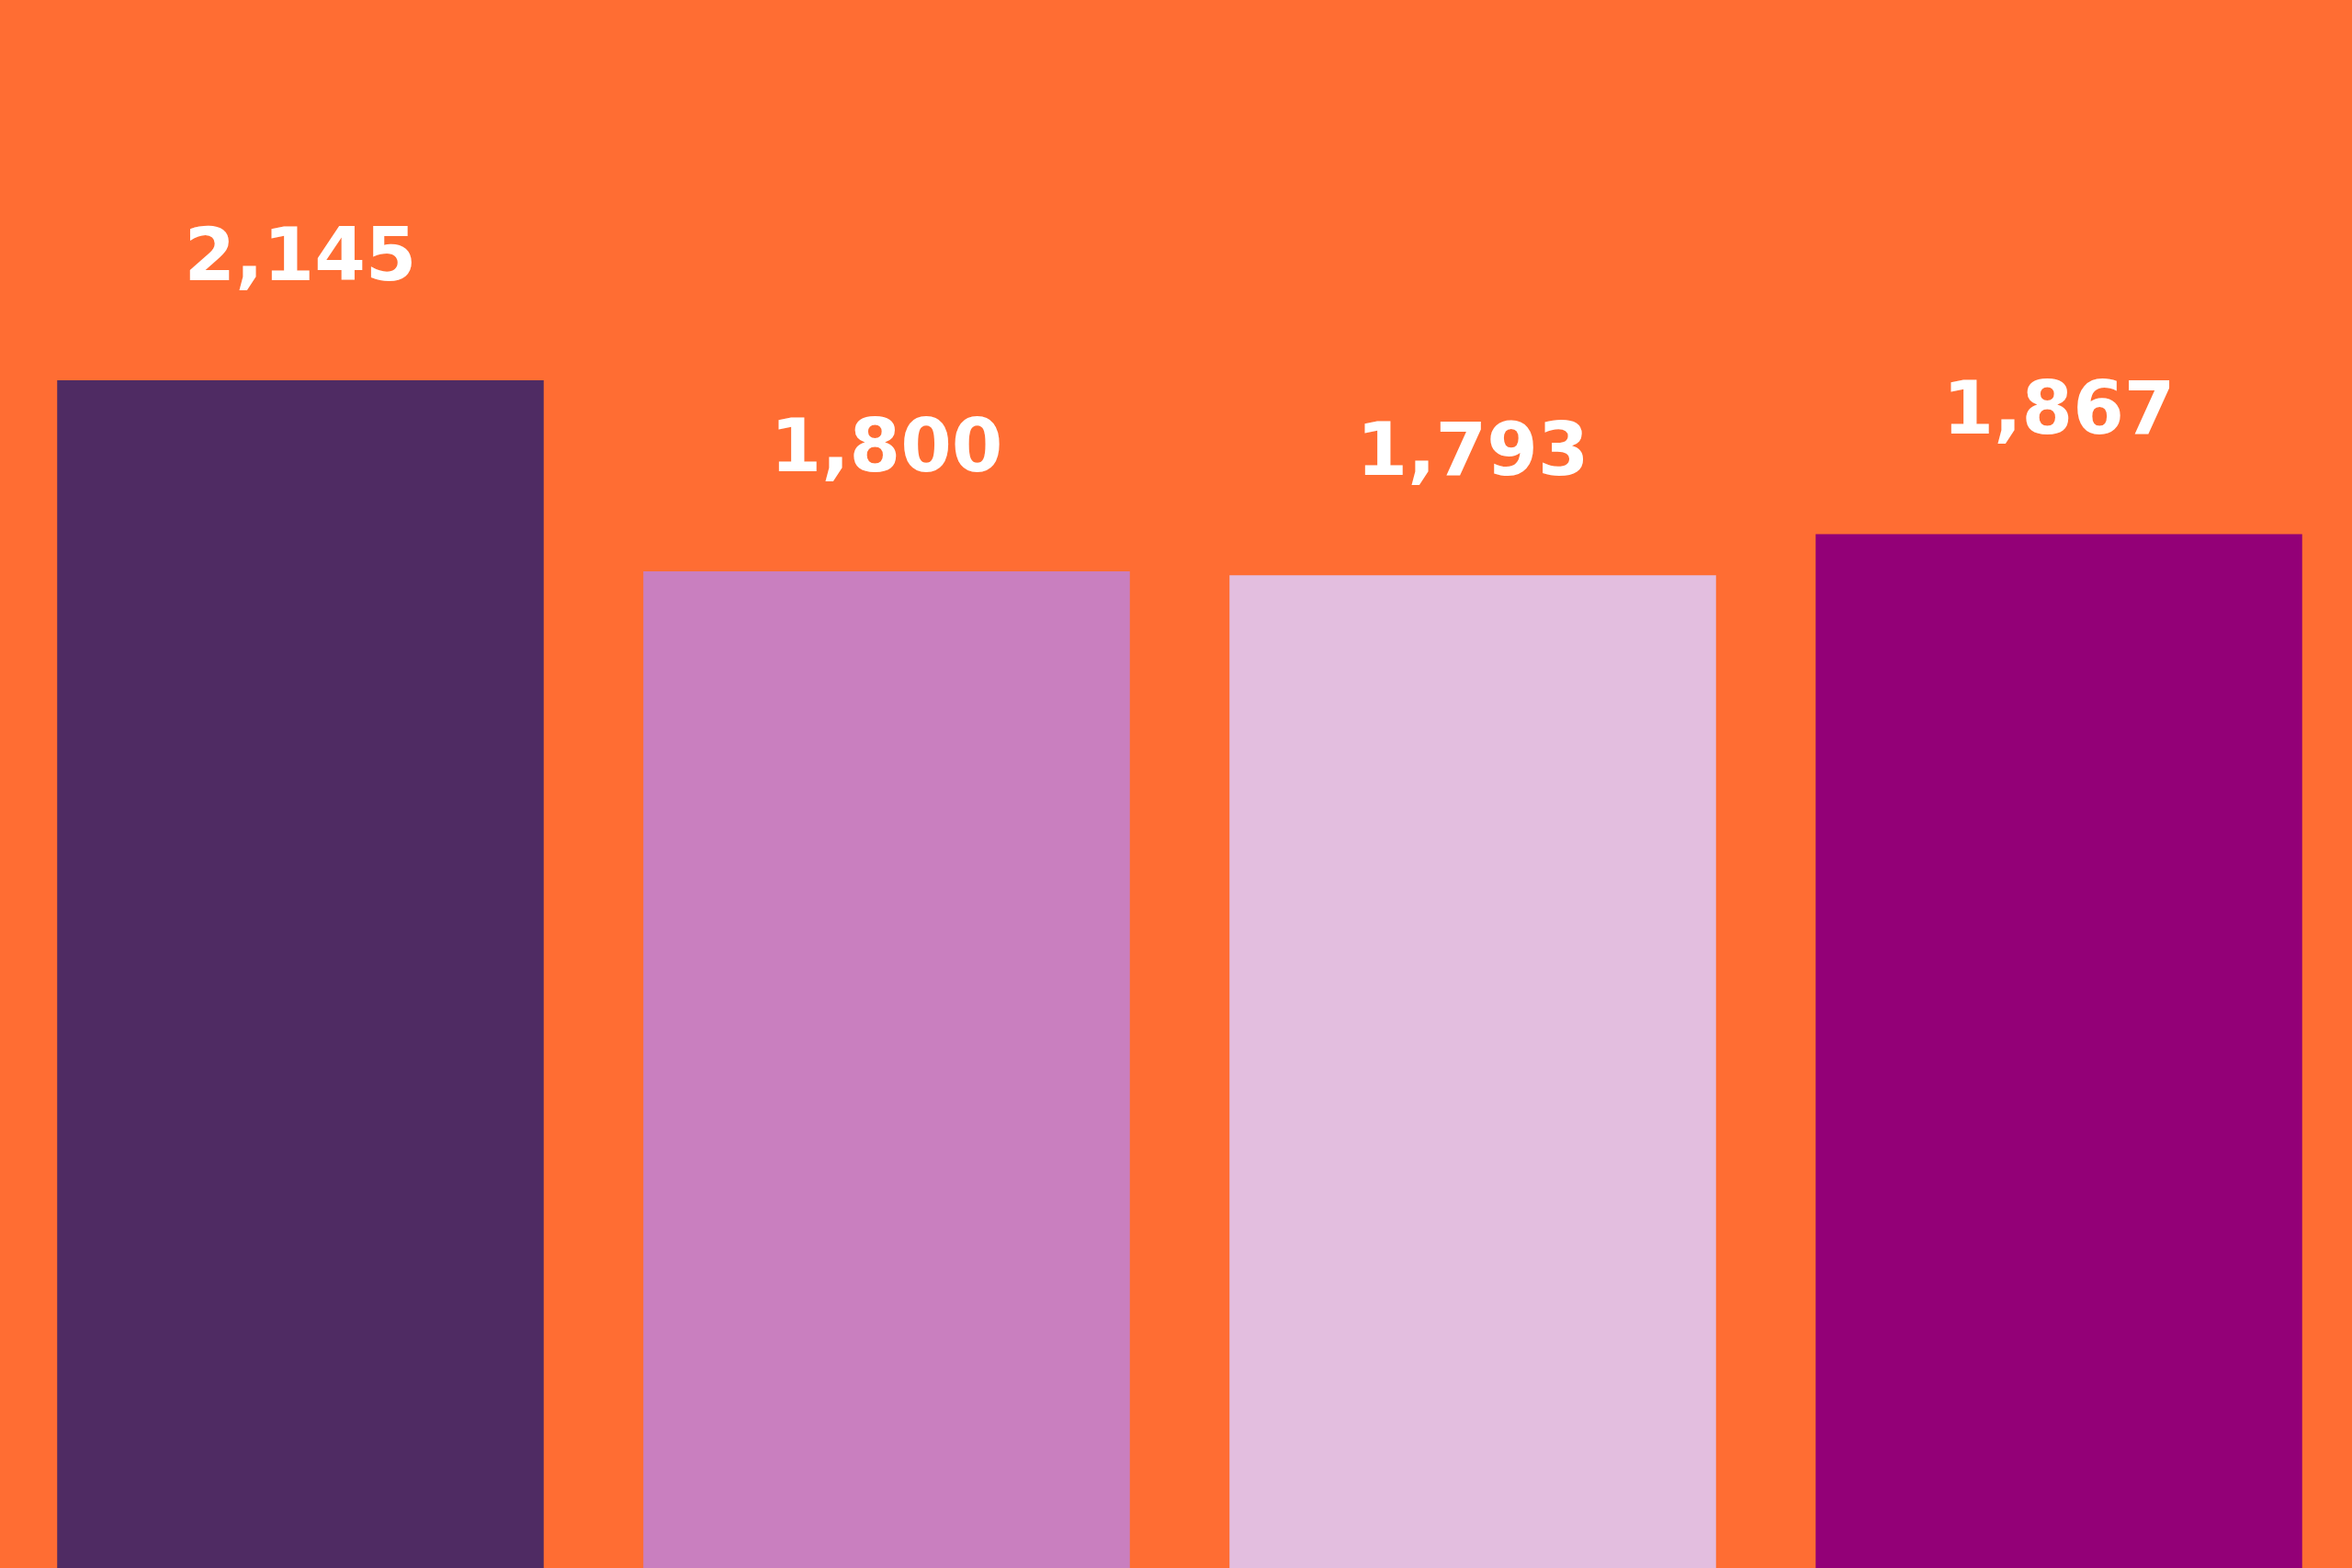 Image resolution: width=2352 pixels, height=1568 pixels. Describe the element at coordinates (2059, 409) in the screenshot. I see `data-label: 1,867` at that location.